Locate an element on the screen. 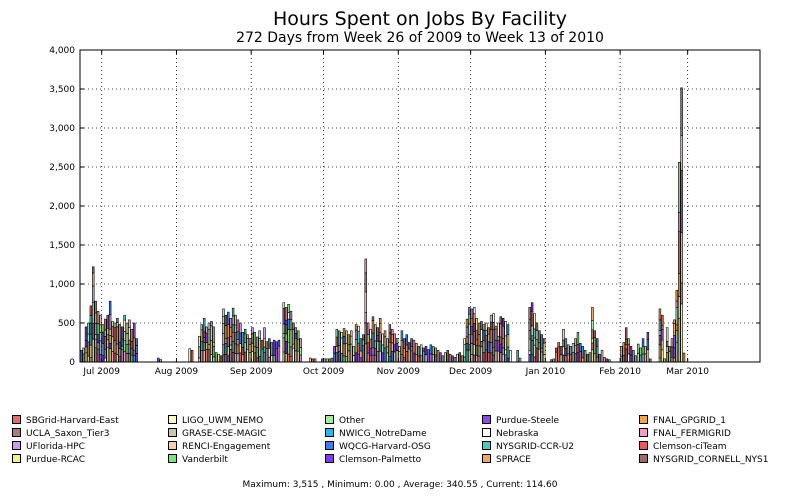 This screenshot has height=500, width=800. legend-item: Clemson-Palmetto is located at coordinates (373, 460).